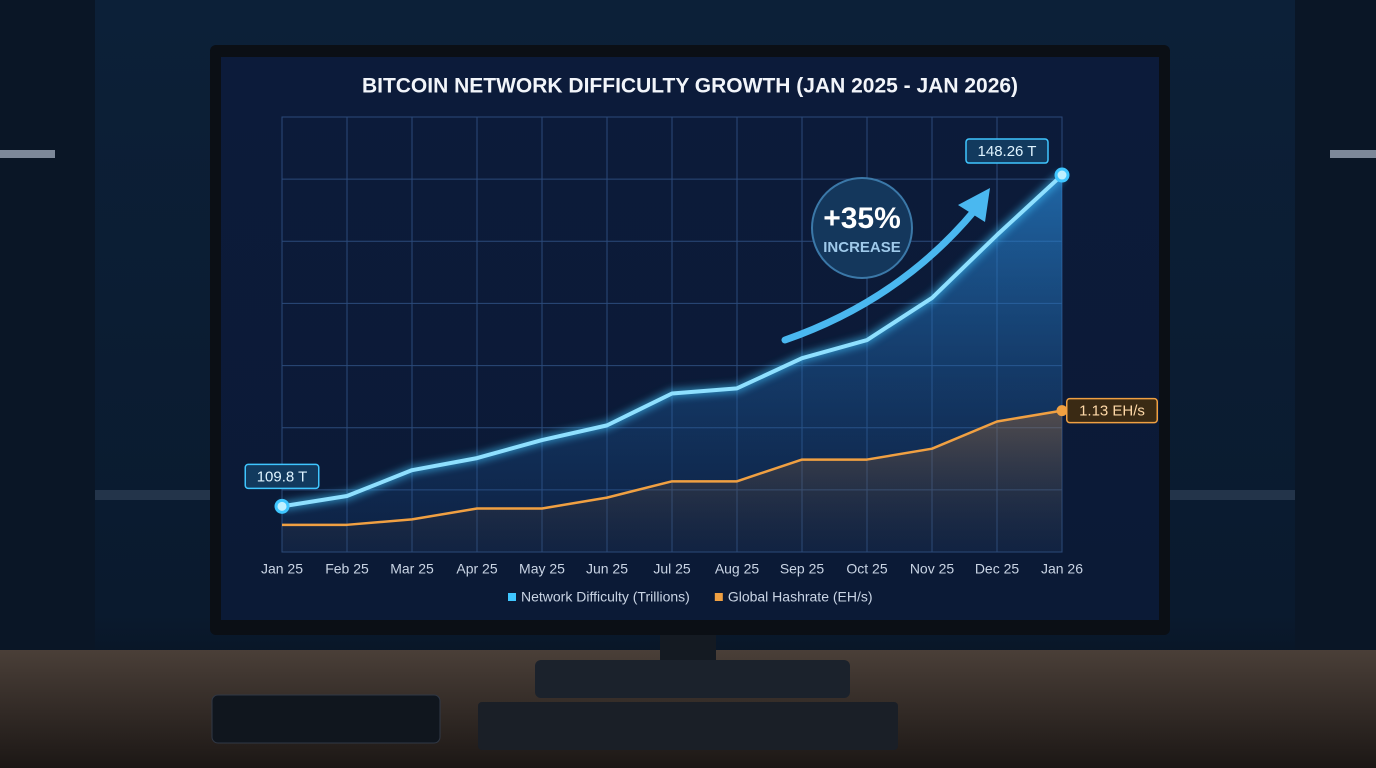 Image resolution: width=1376 pixels, height=768 pixels. What do you see at coordinates (866, 569) in the screenshot?
I see `x-tick-label: Oct 25` at bounding box center [866, 569].